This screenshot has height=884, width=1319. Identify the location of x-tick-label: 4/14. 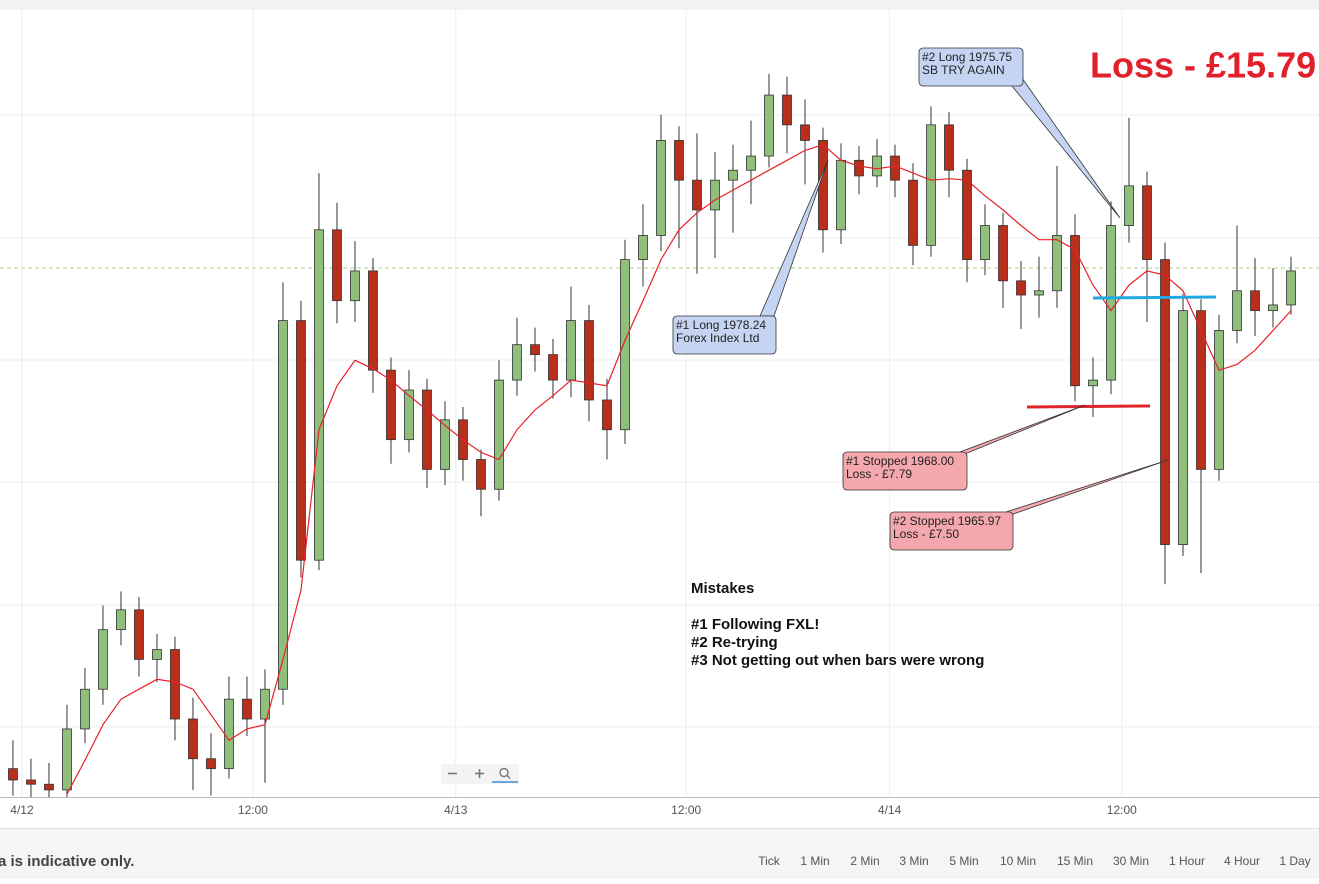
(890, 810).